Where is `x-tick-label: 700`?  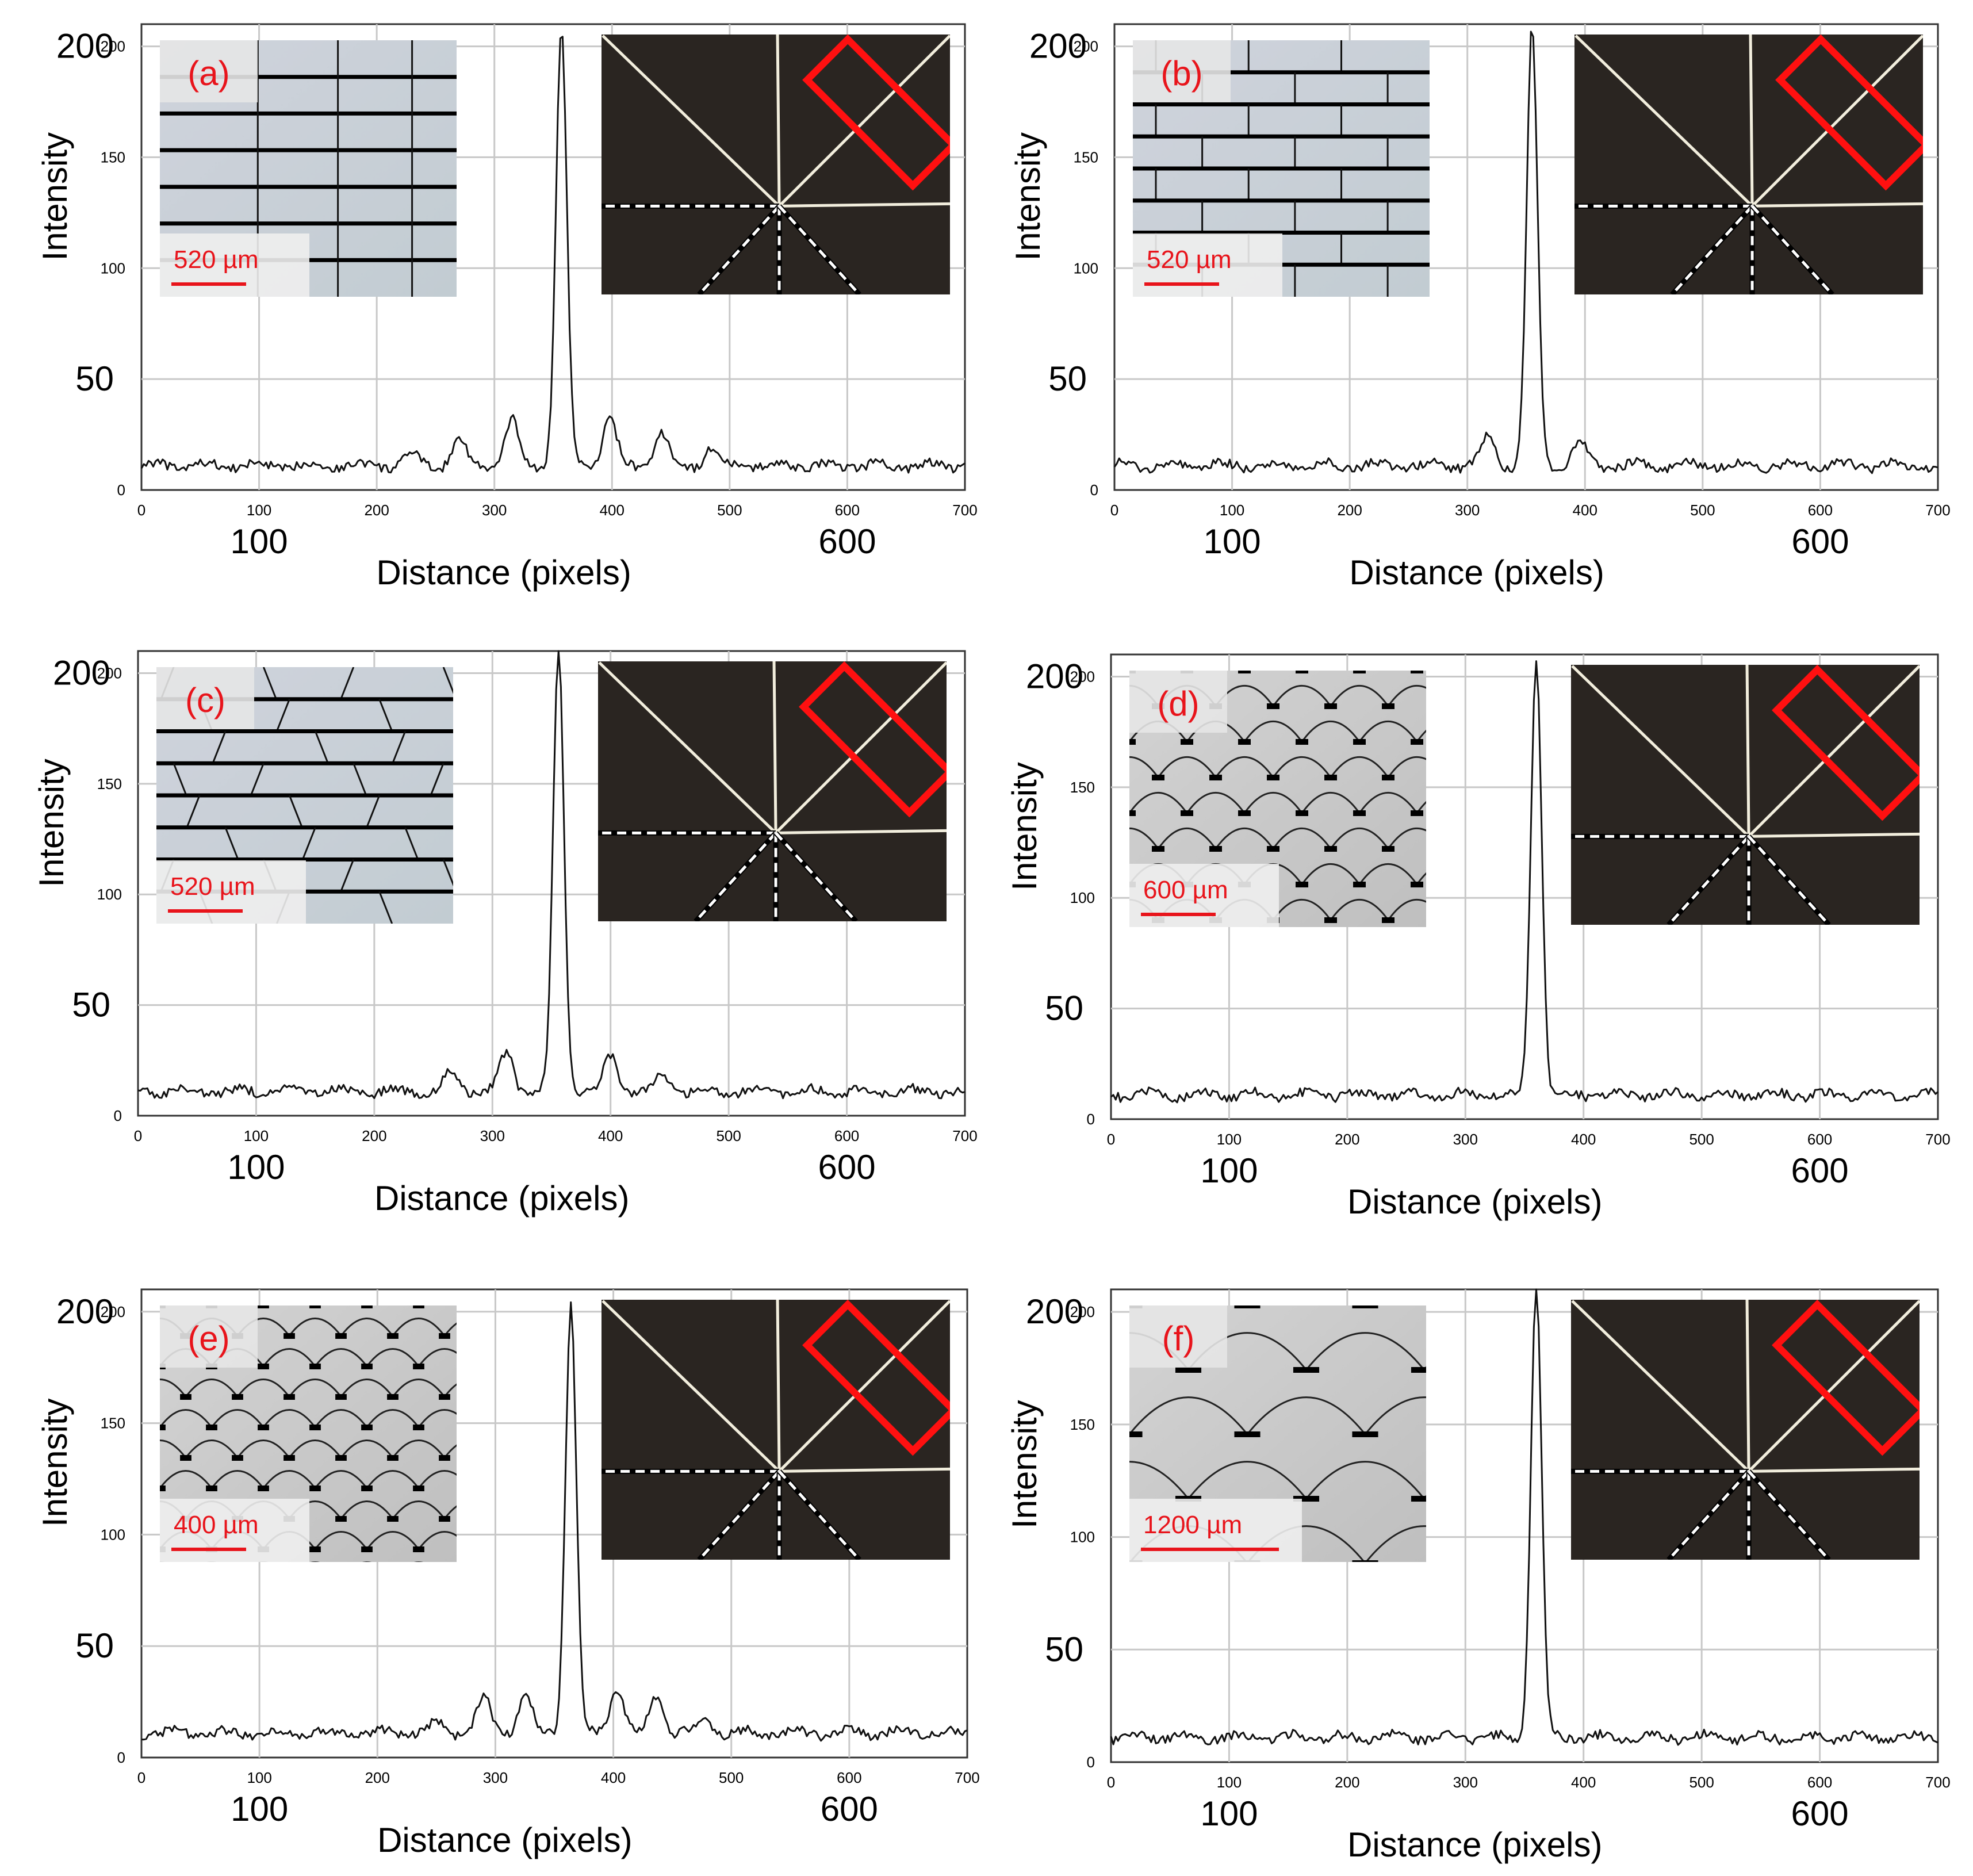
x-tick-label: 700 is located at coordinates (964, 1135).